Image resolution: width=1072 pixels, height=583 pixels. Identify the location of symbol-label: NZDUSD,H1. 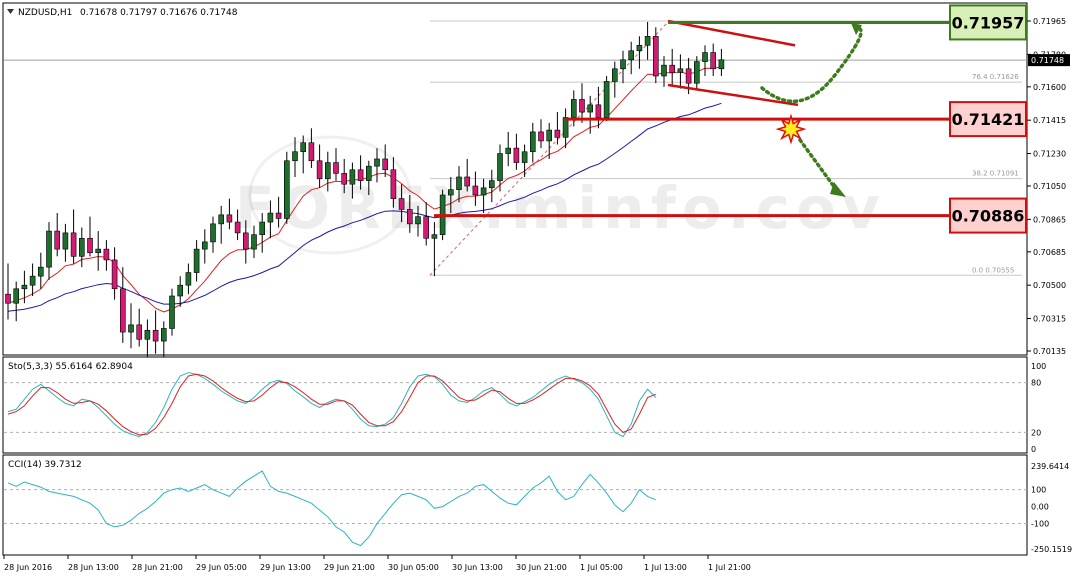
(45, 13).